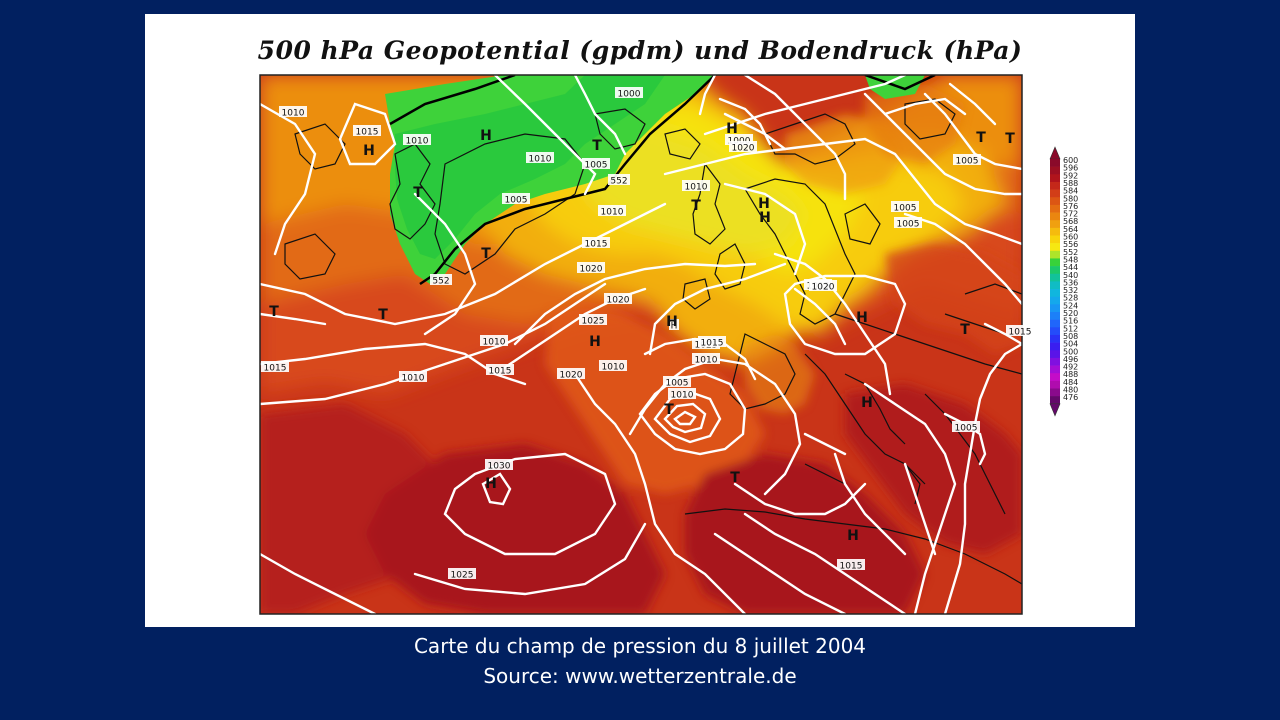 The height and width of the screenshot is (720, 1280). Describe the element at coordinates (618, 182) in the screenshot. I see `isobar-label-text: 552` at that location.